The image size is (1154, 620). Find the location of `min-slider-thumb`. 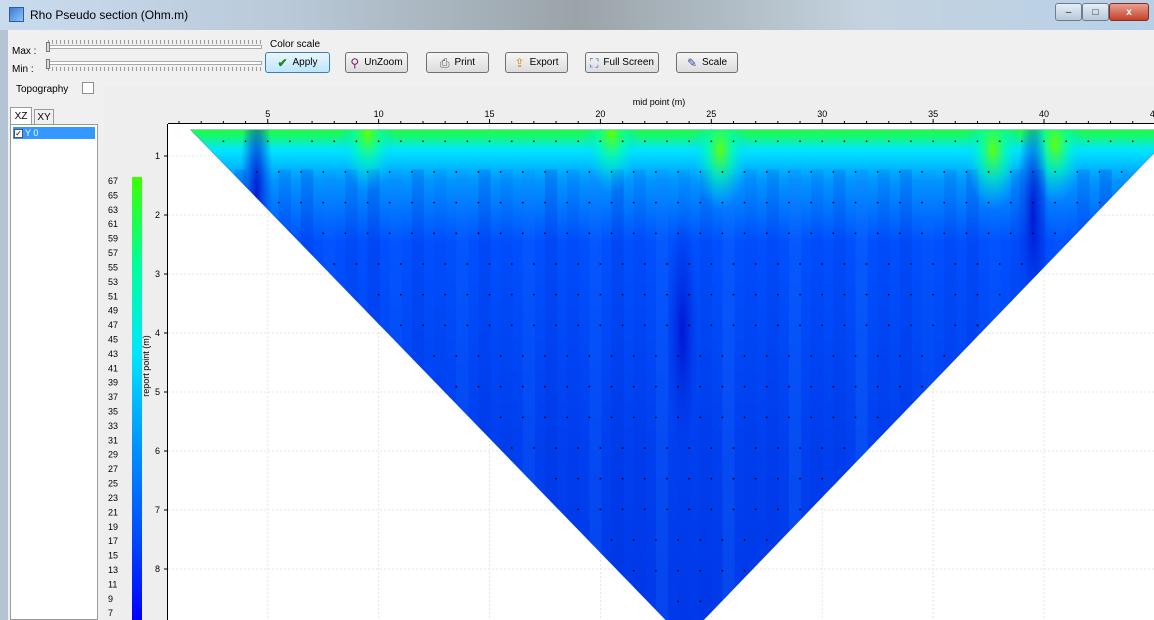

min-slider-thumb is located at coordinates (48, 64).